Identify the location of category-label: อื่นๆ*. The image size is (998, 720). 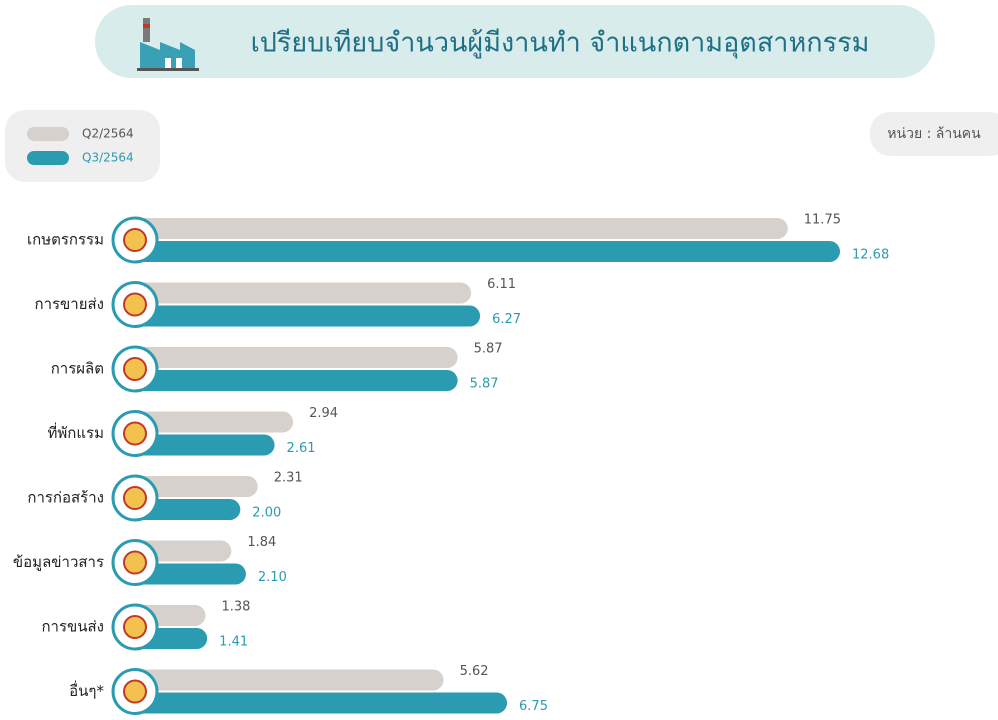
(86, 690).